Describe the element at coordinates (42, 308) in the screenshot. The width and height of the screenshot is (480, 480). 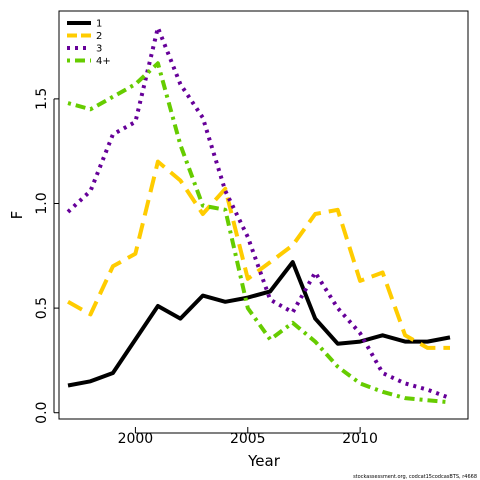
I see `y-tick-label: 0.5` at that location.